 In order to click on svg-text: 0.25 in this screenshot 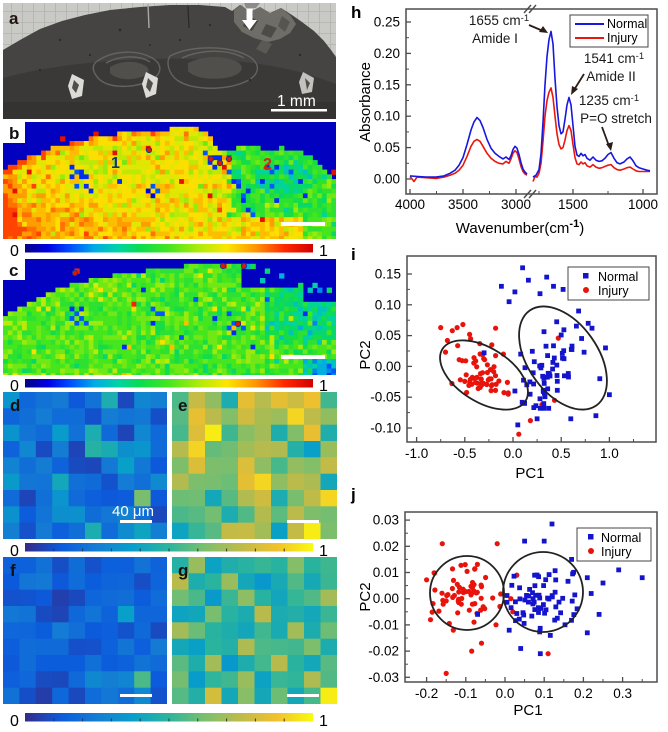, I will do `click(387, 22)`.